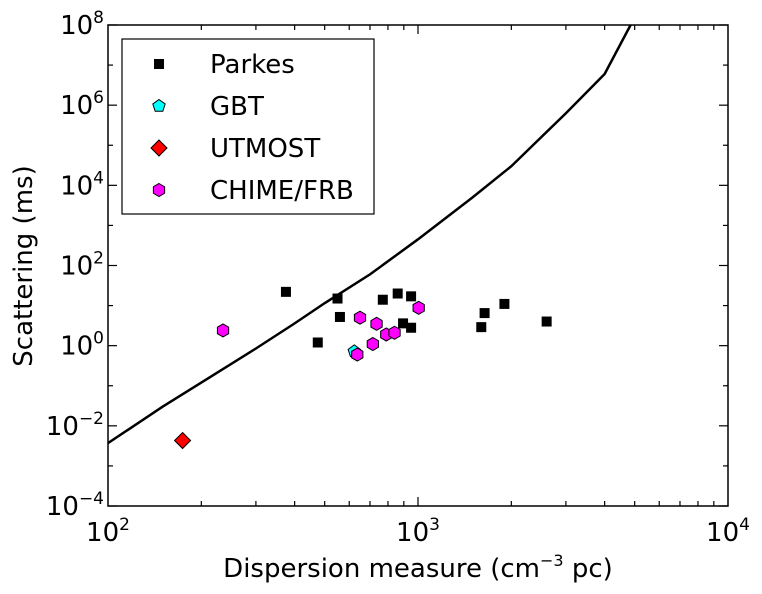  I want to click on y-tick-label: 10², so click(82, 265).